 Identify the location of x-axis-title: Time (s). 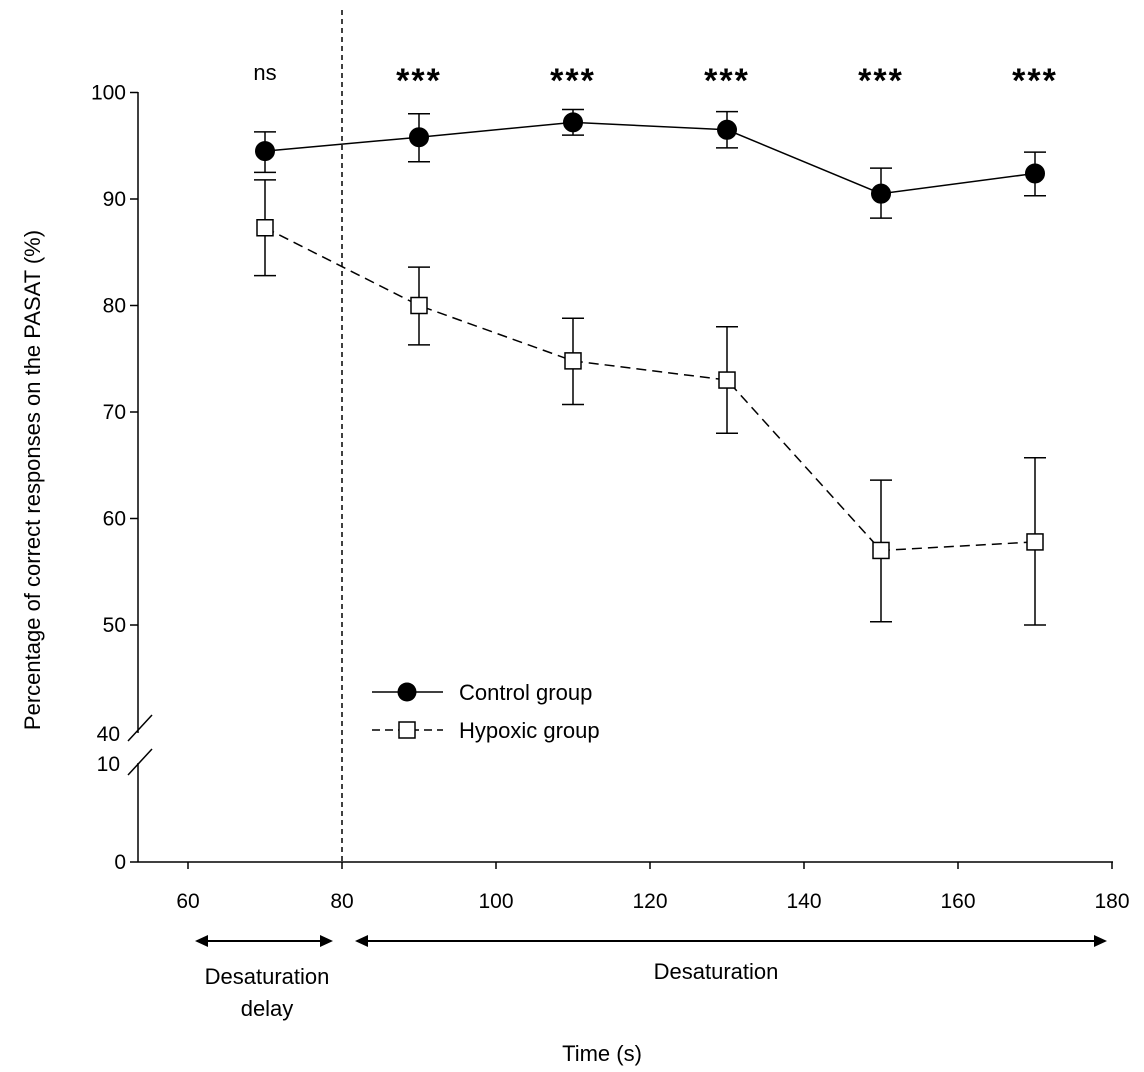
(602, 1053).